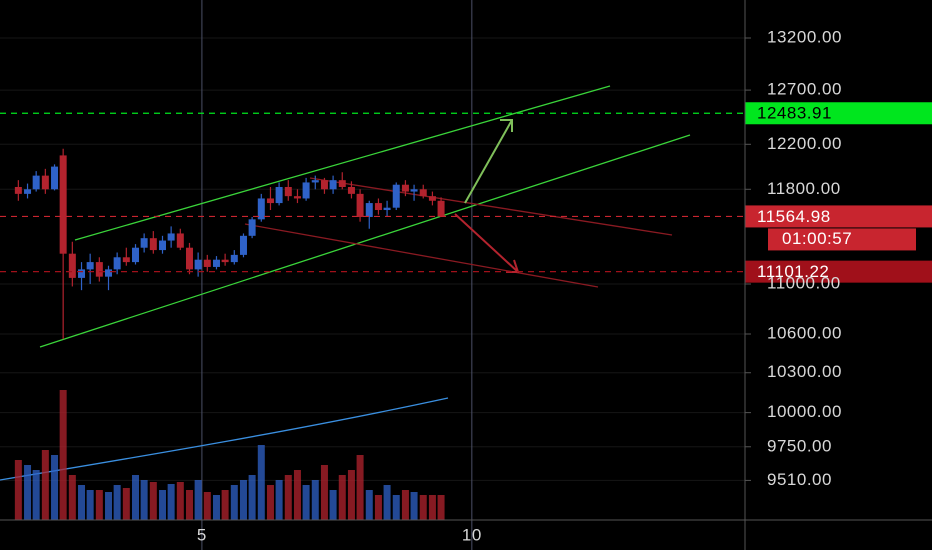 This screenshot has width=932, height=550. I want to click on y-tick-label: 12700.00, so click(804, 89).